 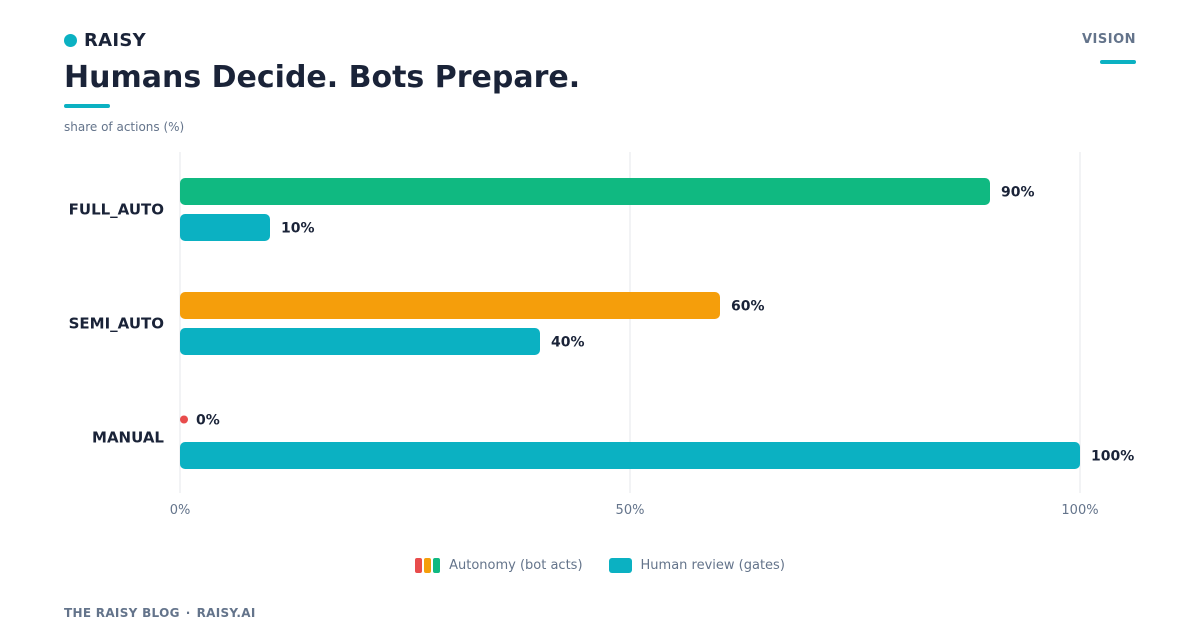 What do you see at coordinates (1018, 193) in the screenshot?
I see `value-label: 90%` at bounding box center [1018, 193].